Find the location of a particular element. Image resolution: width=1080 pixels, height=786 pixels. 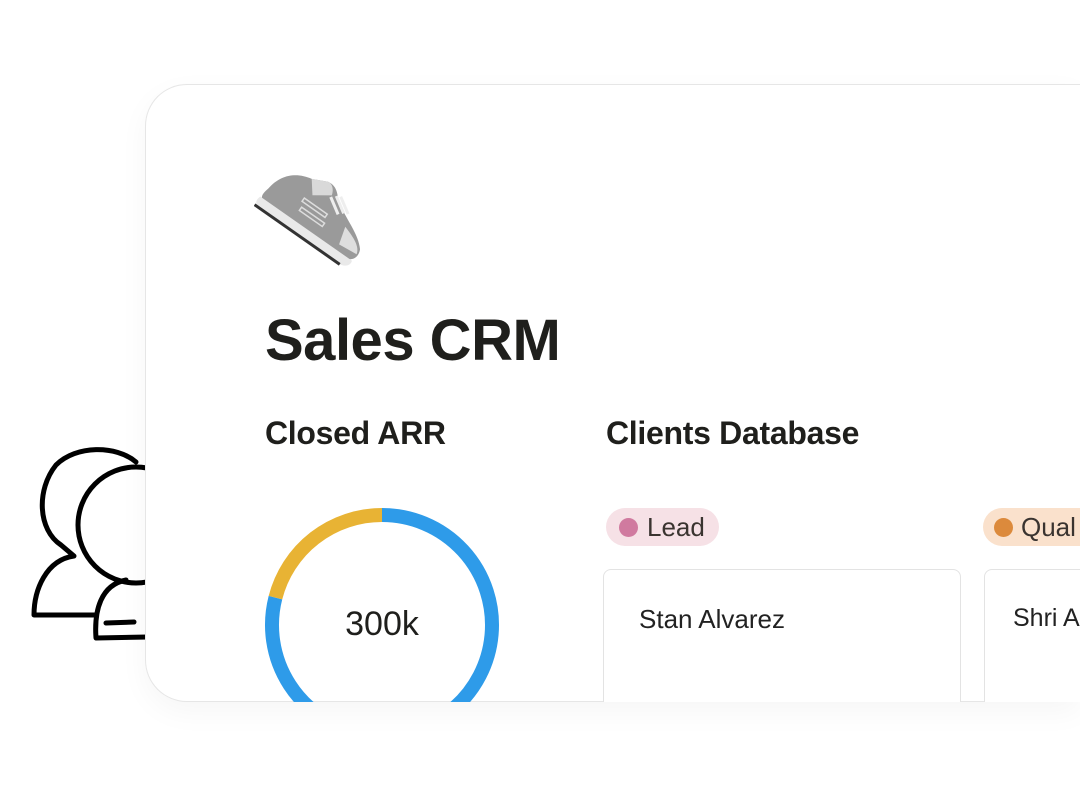

closed-arr-donut is located at coordinates (382, 605).